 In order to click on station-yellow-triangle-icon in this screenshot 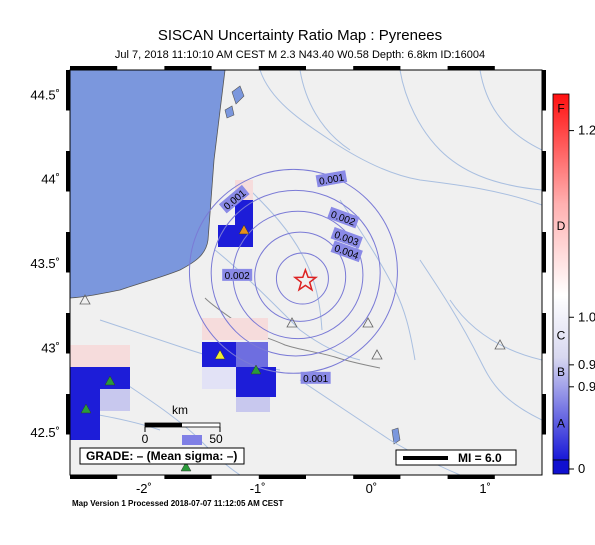, I will do `click(220, 354)`.